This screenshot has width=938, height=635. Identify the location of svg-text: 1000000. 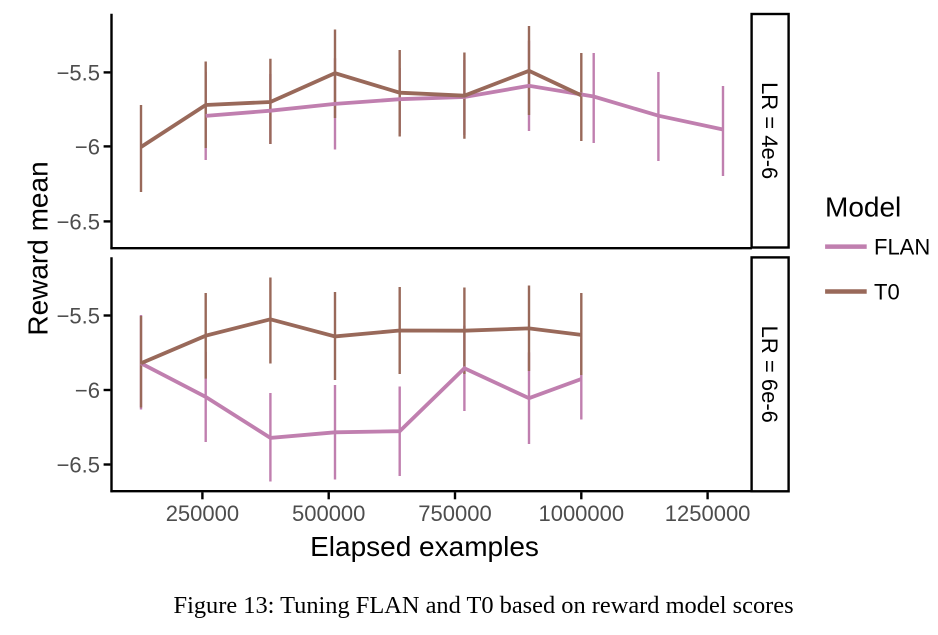
(581, 513).